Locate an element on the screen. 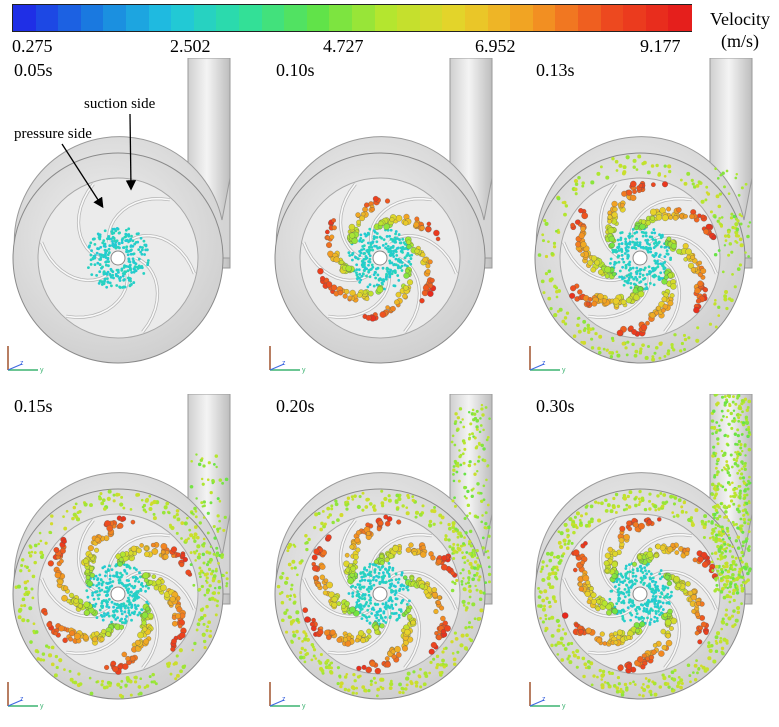  pump-panel: z y 0.30s is located at coordinates (649, 554).